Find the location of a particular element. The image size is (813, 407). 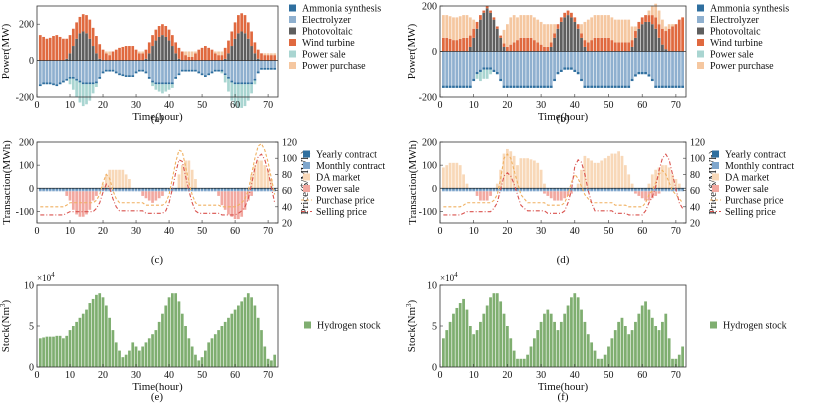

x-tick-label: 30 is located at coordinates (541, 231).